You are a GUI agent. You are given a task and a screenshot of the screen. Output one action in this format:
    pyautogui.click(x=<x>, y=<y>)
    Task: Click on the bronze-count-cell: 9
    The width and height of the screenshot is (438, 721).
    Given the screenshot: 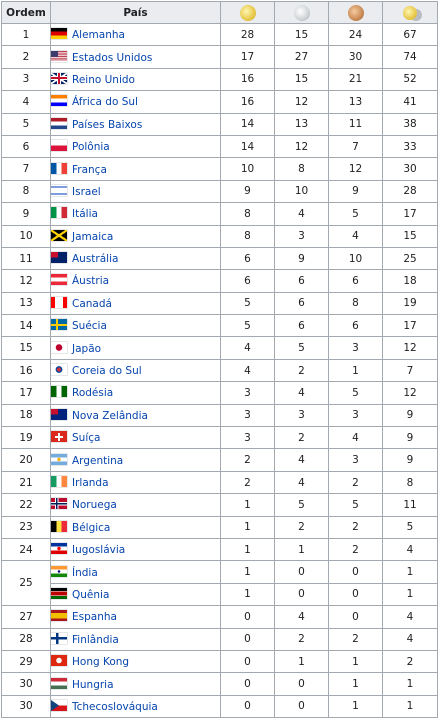 What is the action you would take?
    pyautogui.click(x=355, y=191)
    